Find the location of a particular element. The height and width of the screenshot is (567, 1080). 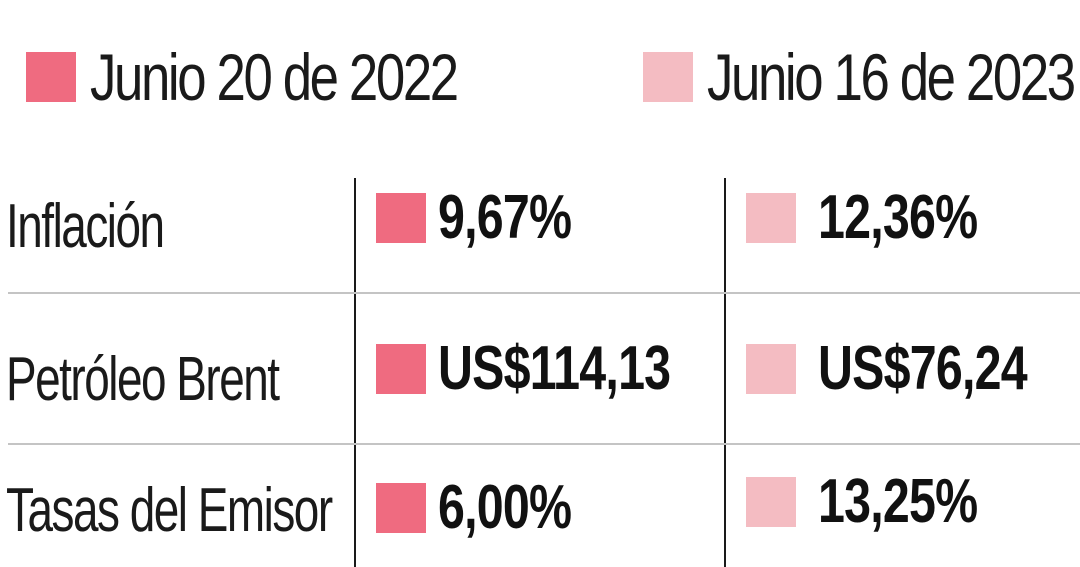

row-label-inflacion: Inflación is located at coordinates (85, 226).